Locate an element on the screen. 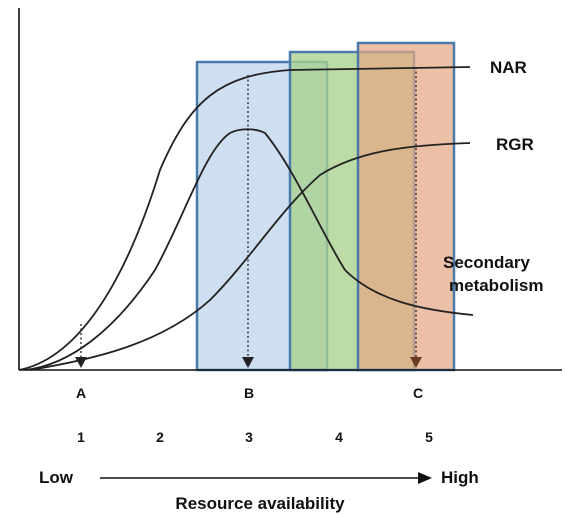 This screenshot has width=565, height=515. marker-c: C is located at coordinates (418, 393).